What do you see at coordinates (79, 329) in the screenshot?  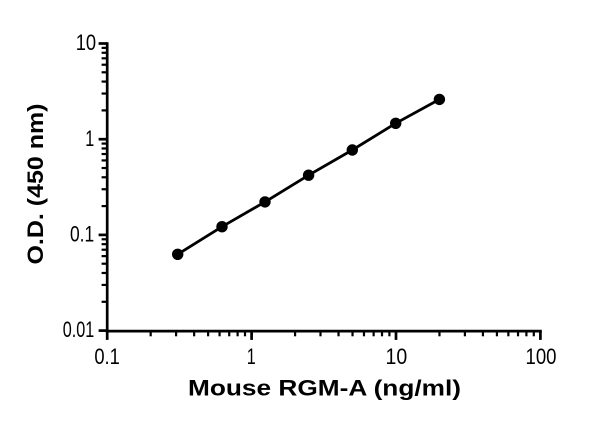 I see `svg-text: 0.01` at bounding box center [79, 329].